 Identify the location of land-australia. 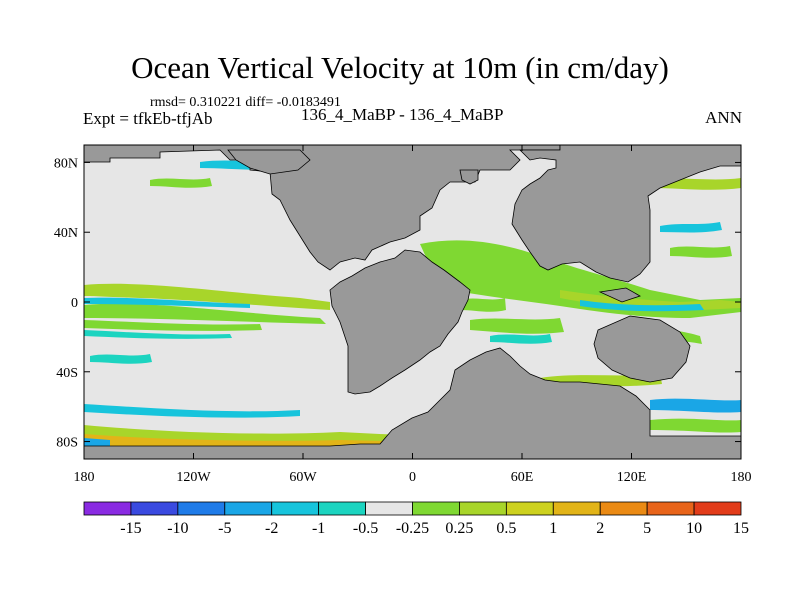
(642, 349).